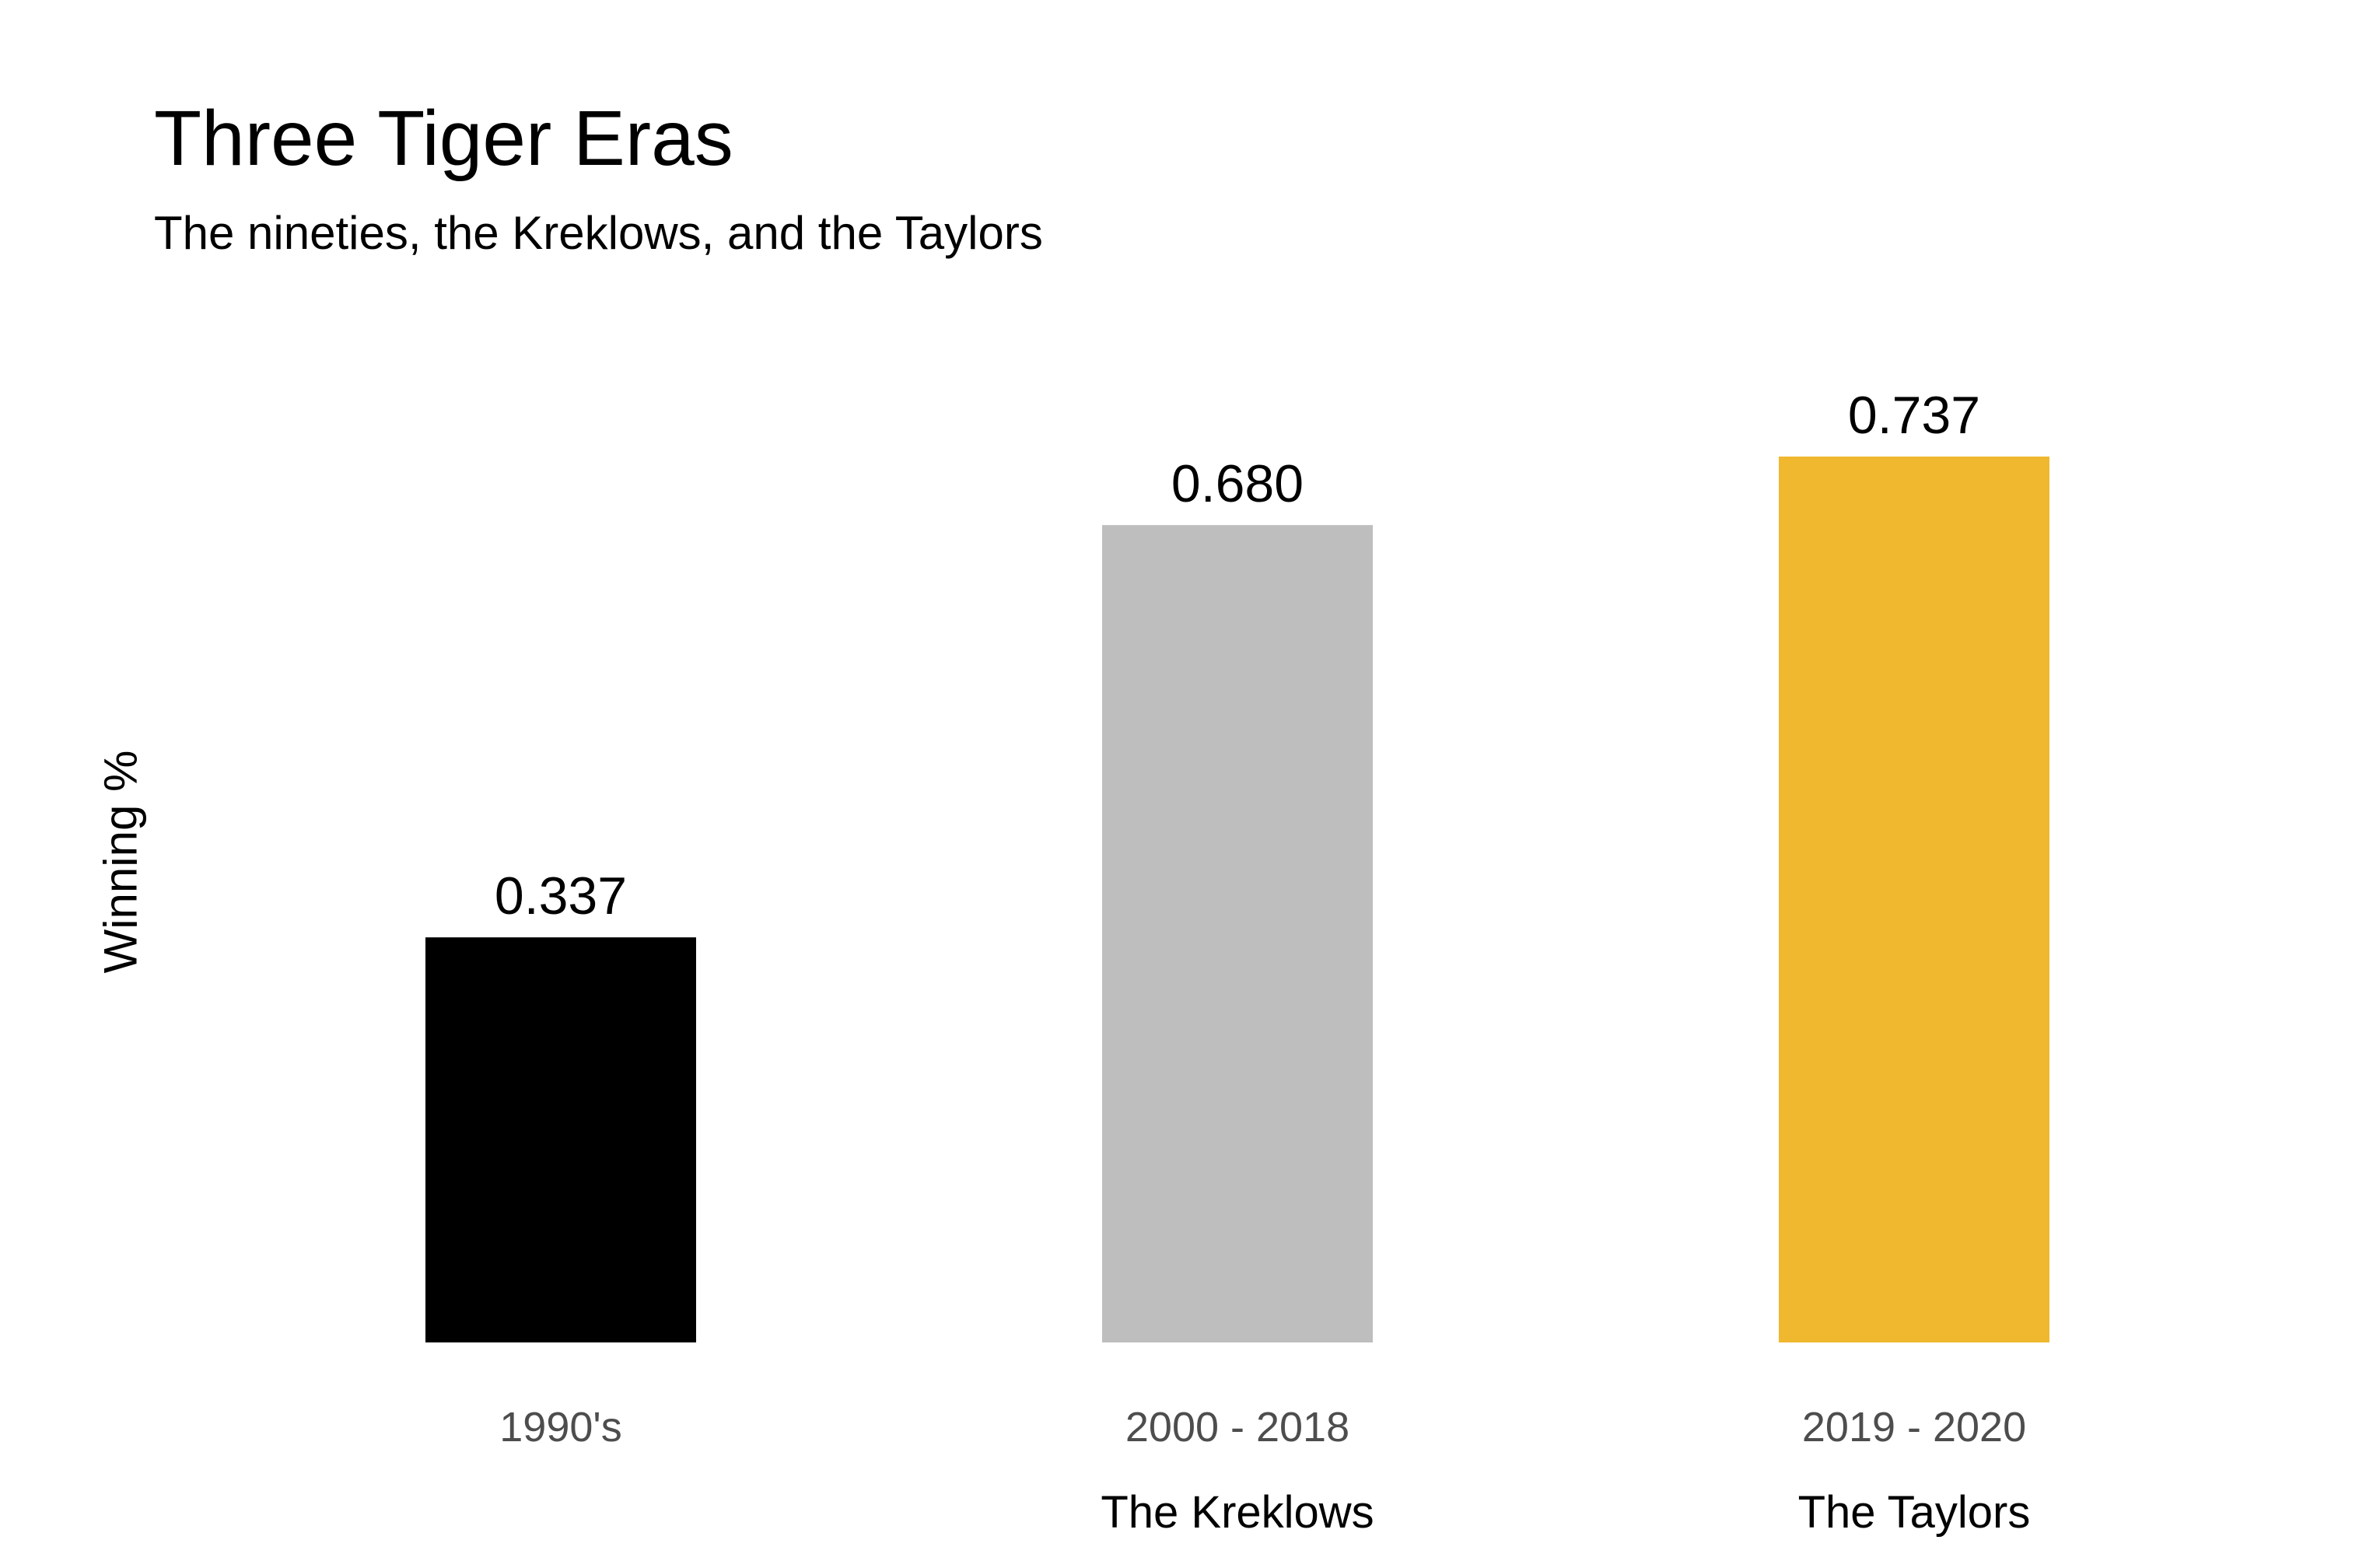  What do you see at coordinates (561, 1139) in the screenshot?
I see `bar-1990-s` at bounding box center [561, 1139].